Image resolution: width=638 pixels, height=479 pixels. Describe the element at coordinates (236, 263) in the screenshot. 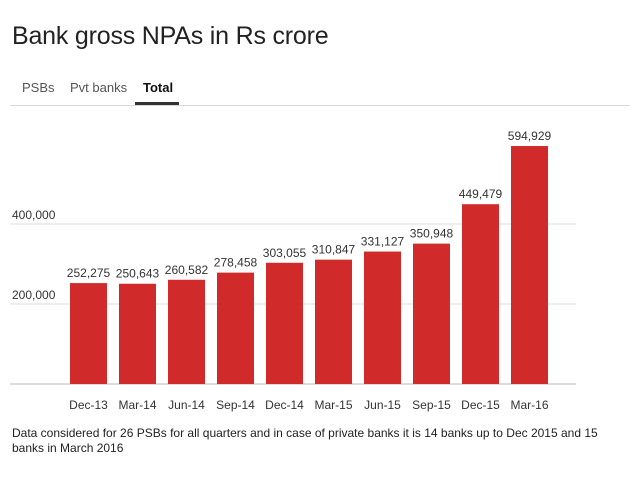

I see `data-label: 278,458` at that location.